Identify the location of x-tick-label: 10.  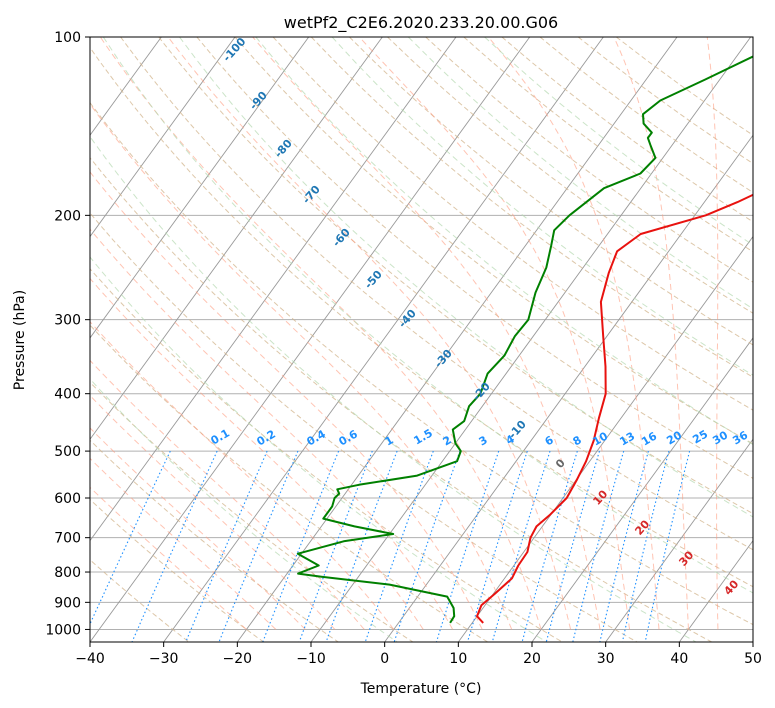
(458, 659).